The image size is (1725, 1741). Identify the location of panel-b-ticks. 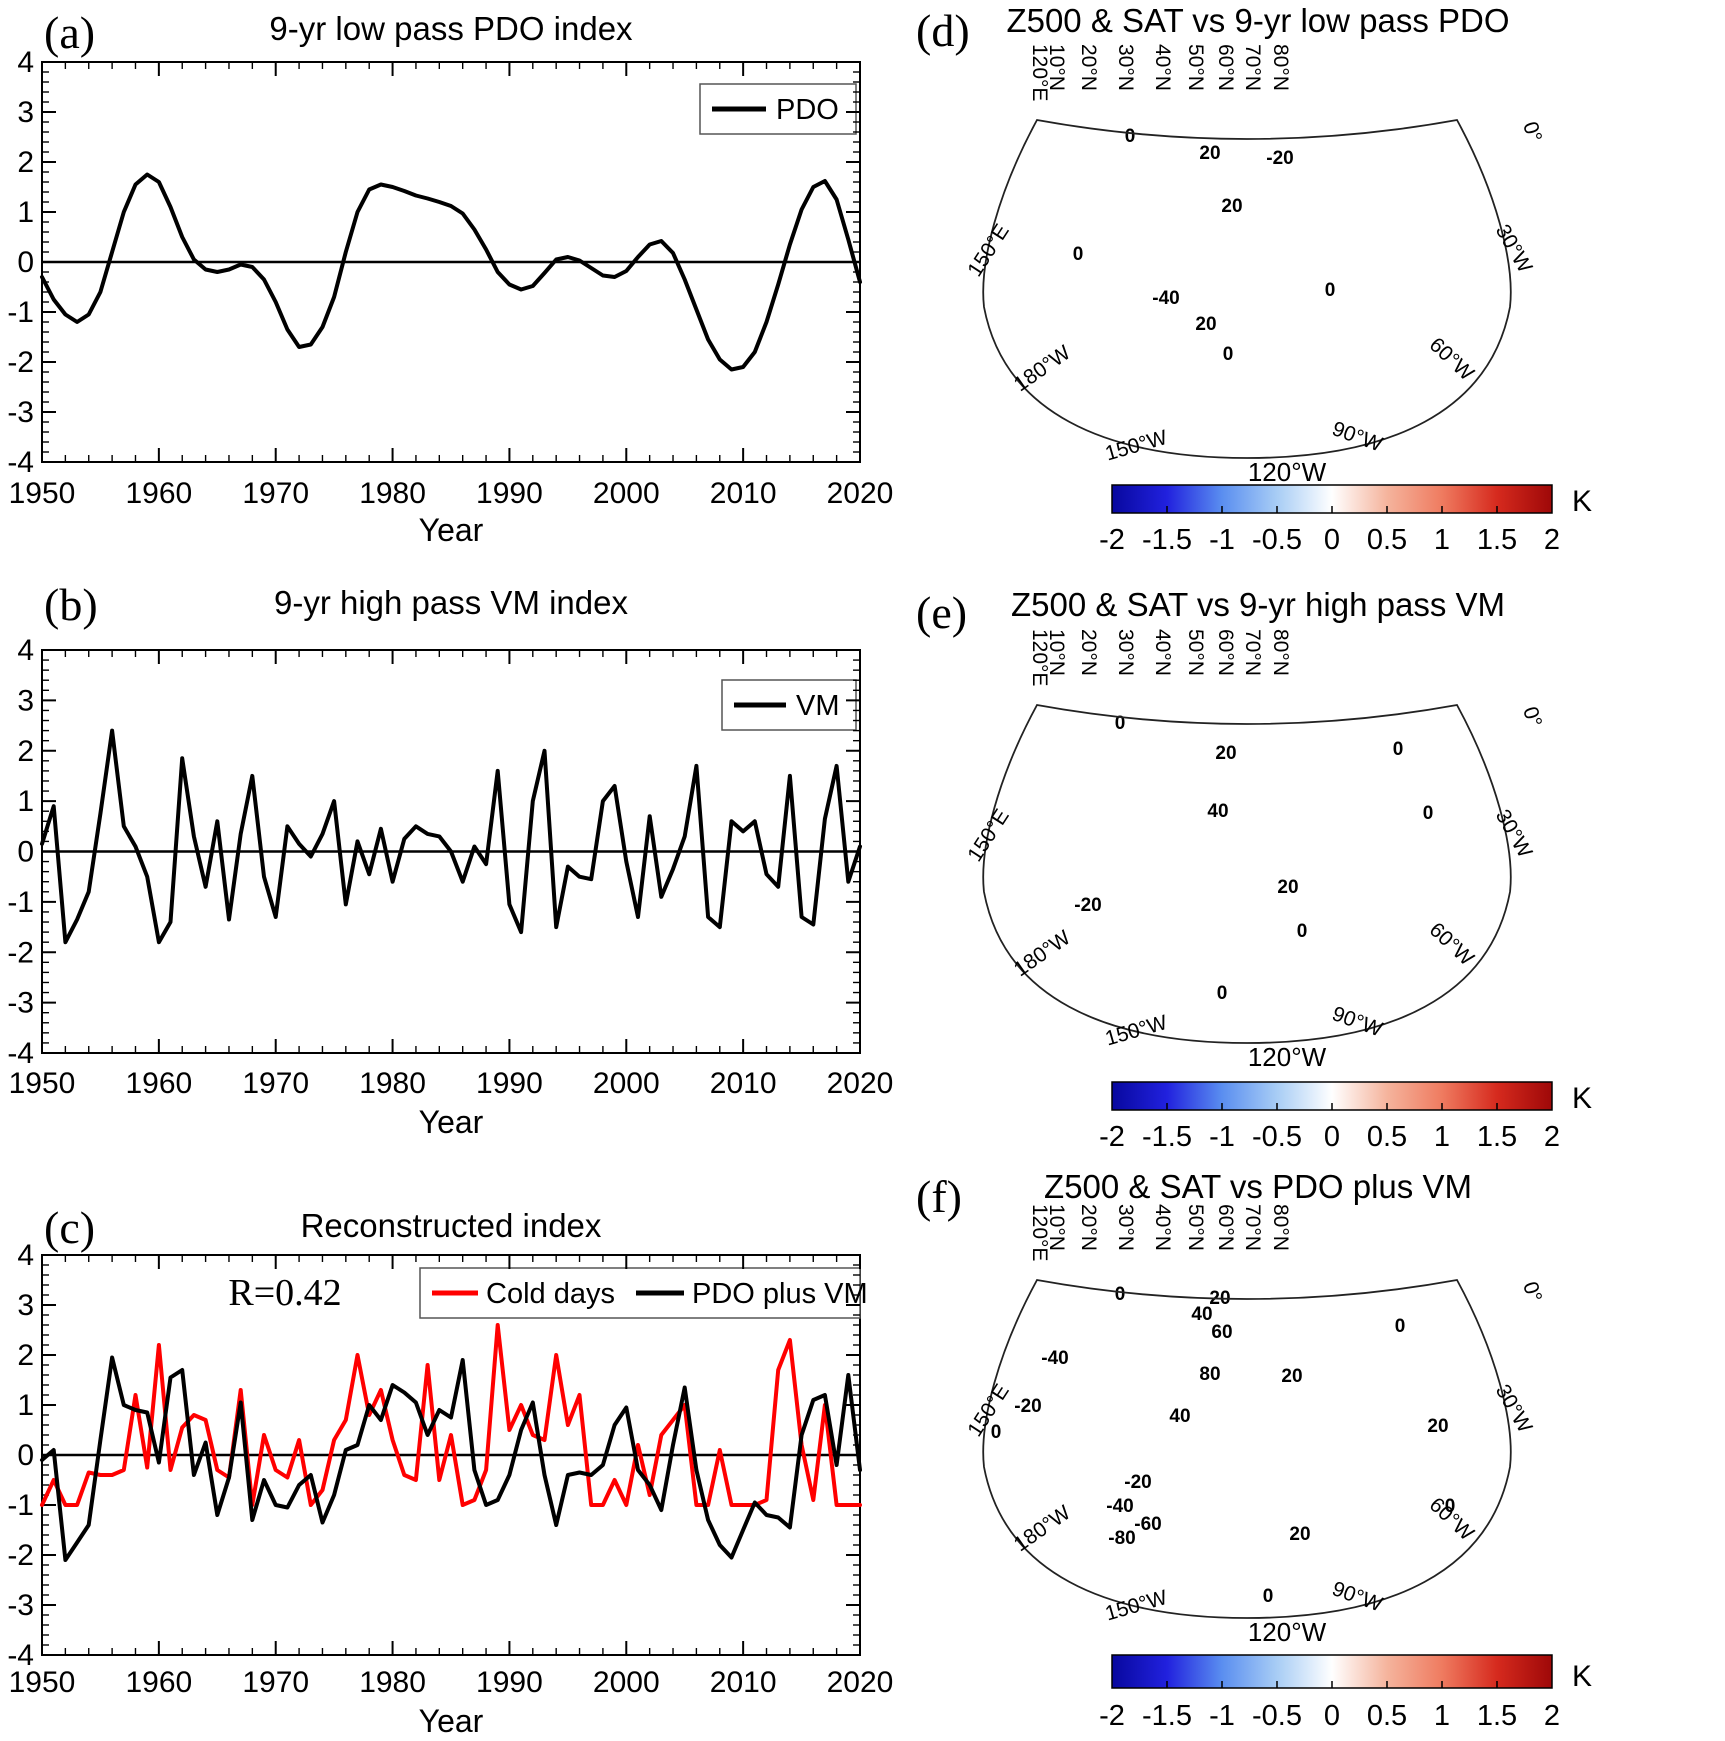
(451, 851).